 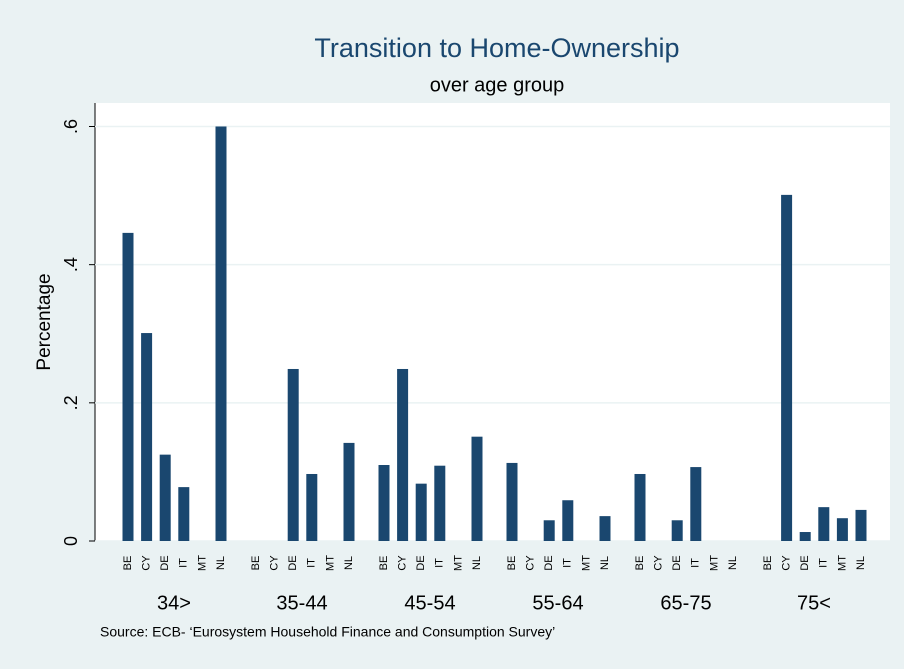 What do you see at coordinates (497, 85) in the screenshot?
I see `chart-subtitle: over age group` at bounding box center [497, 85].